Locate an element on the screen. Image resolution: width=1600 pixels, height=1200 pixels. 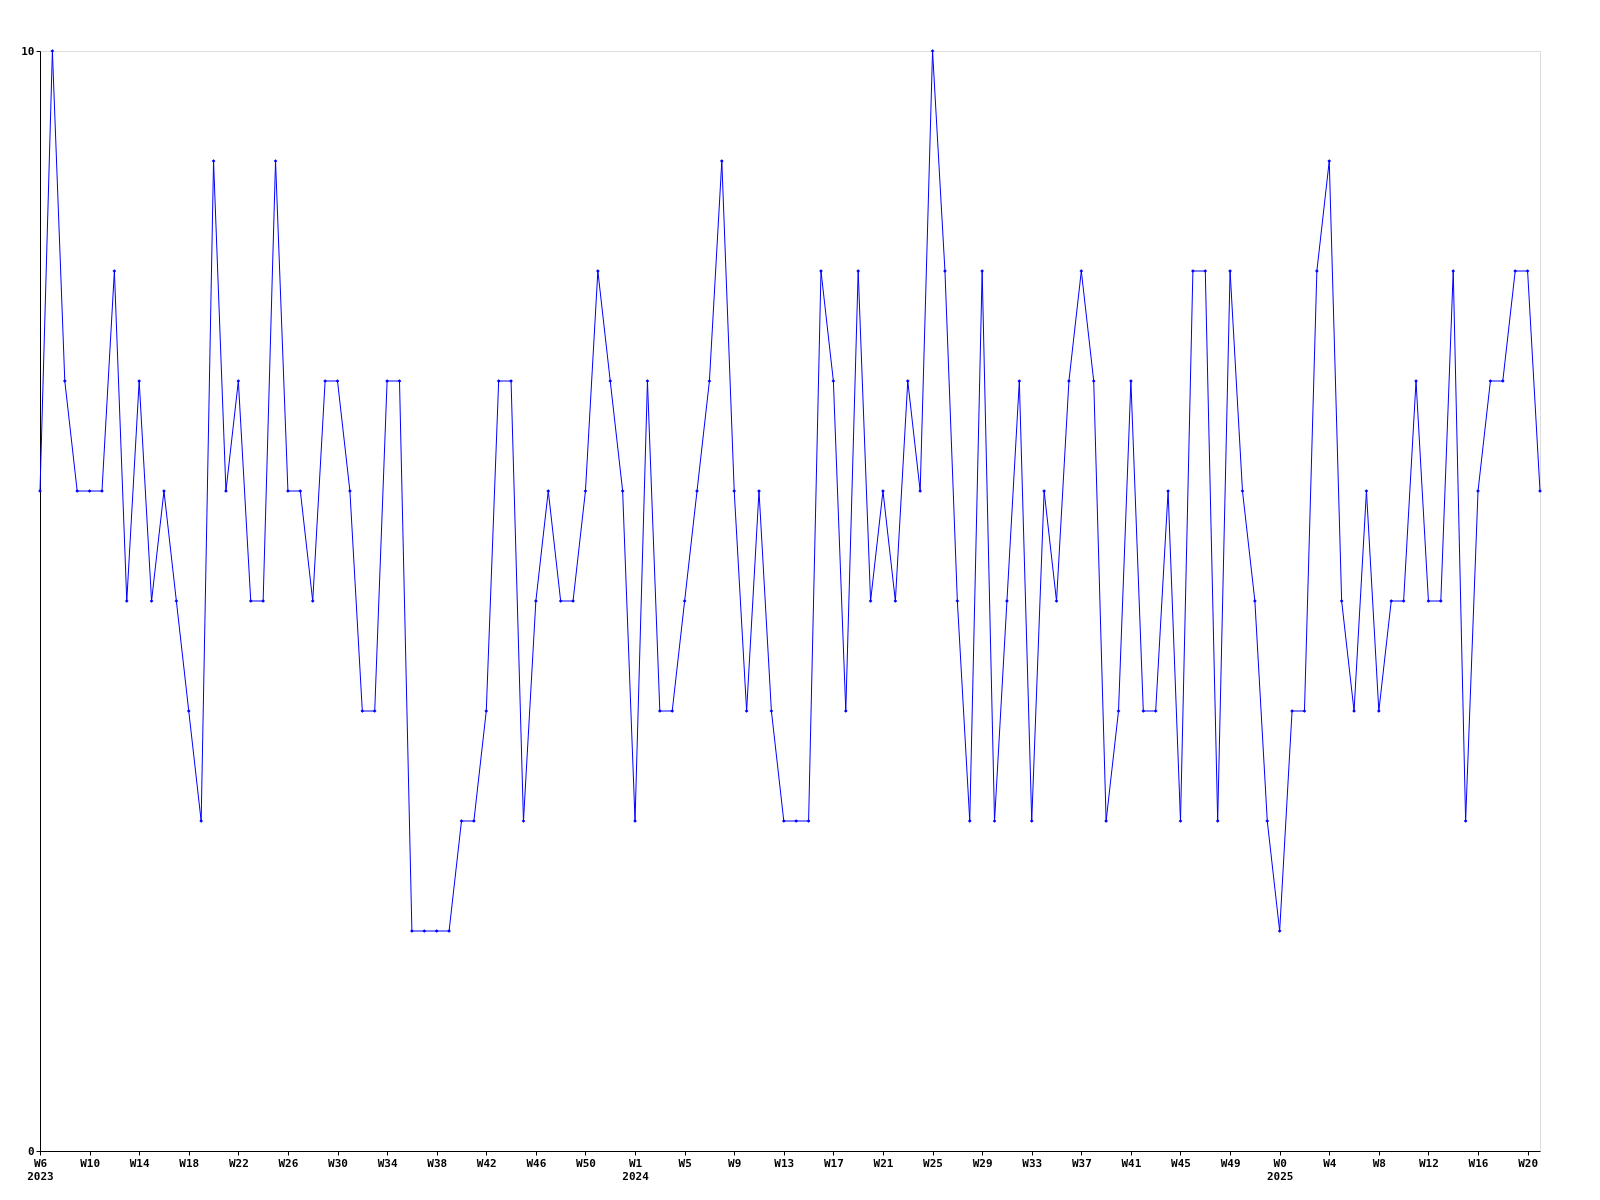
x-tick-label: W17 is located at coordinates (833, 1163).